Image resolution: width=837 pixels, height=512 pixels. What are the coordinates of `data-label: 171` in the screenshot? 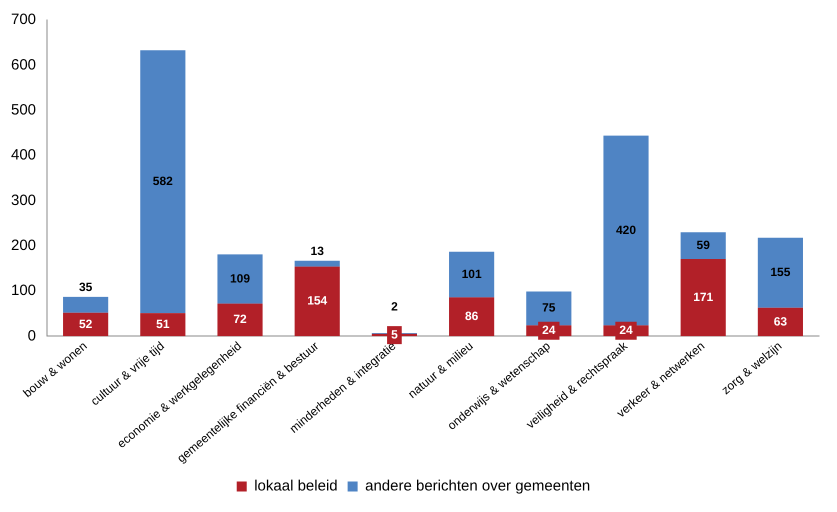 It's located at (703, 297).